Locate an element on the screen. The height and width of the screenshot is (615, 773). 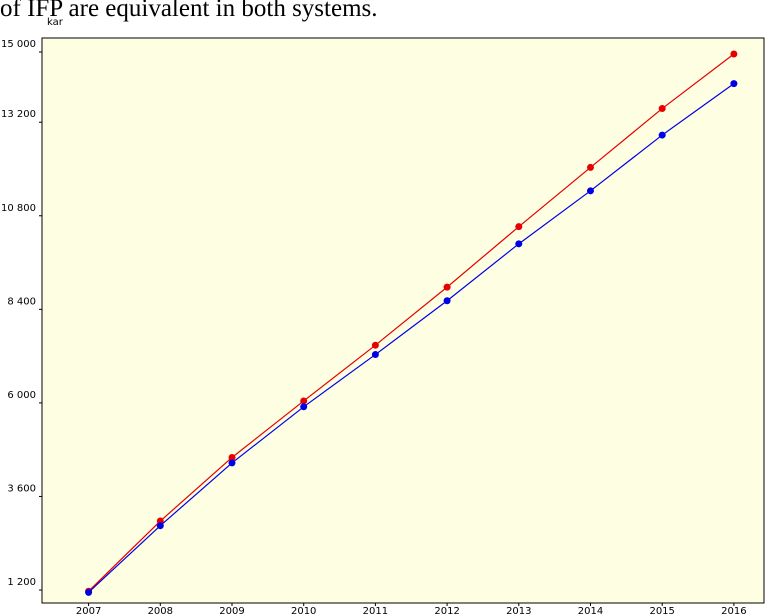
y-tick-label: 1 200 is located at coordinates (21, 582).